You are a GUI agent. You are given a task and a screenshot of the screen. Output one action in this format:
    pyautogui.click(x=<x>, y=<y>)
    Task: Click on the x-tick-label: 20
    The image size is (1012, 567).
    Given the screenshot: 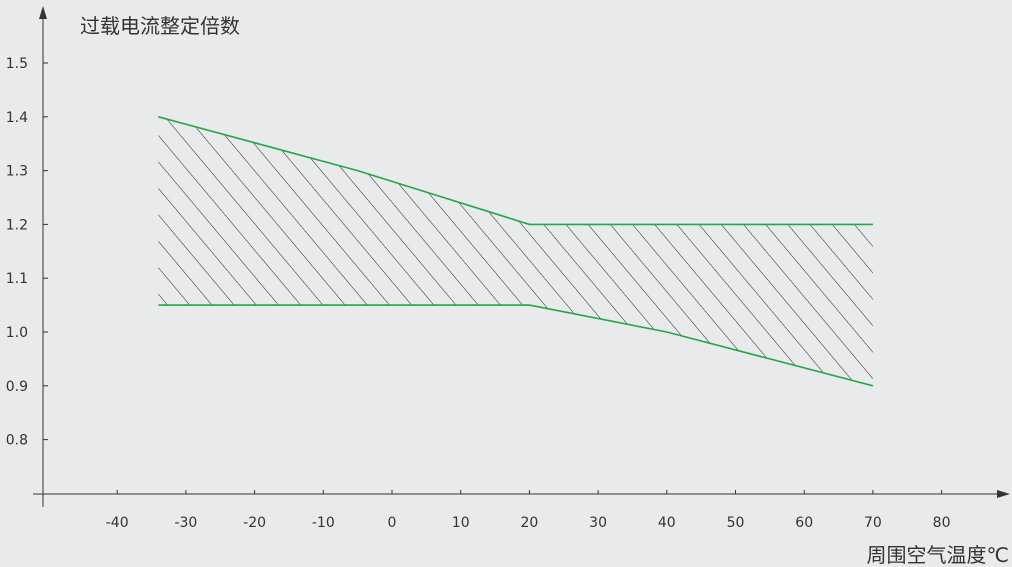 What is the action you would take?
    pyautogui.click(x=529, y=523)
    